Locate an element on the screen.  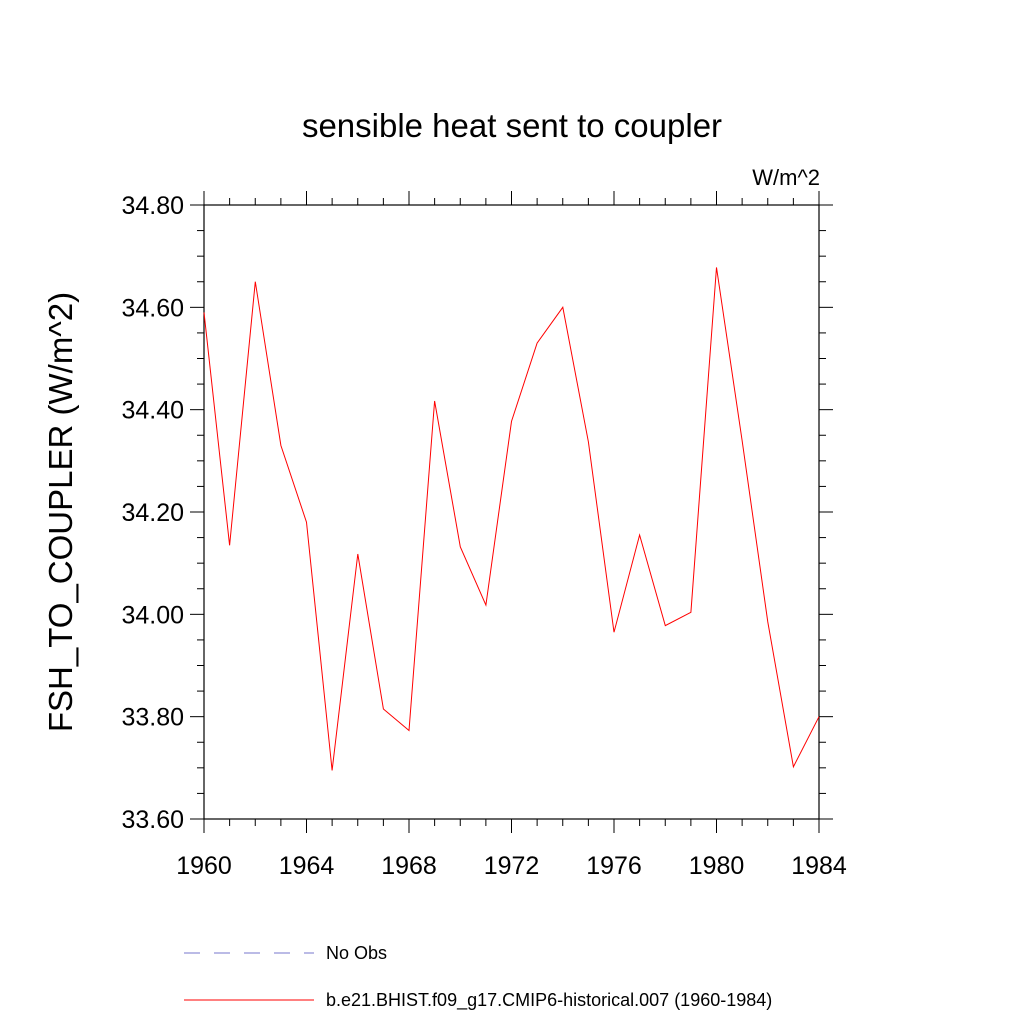
x-tick-labels: 1960 1964 1968 1972 1976 1980 1984 is located at coordinates (511, 866).